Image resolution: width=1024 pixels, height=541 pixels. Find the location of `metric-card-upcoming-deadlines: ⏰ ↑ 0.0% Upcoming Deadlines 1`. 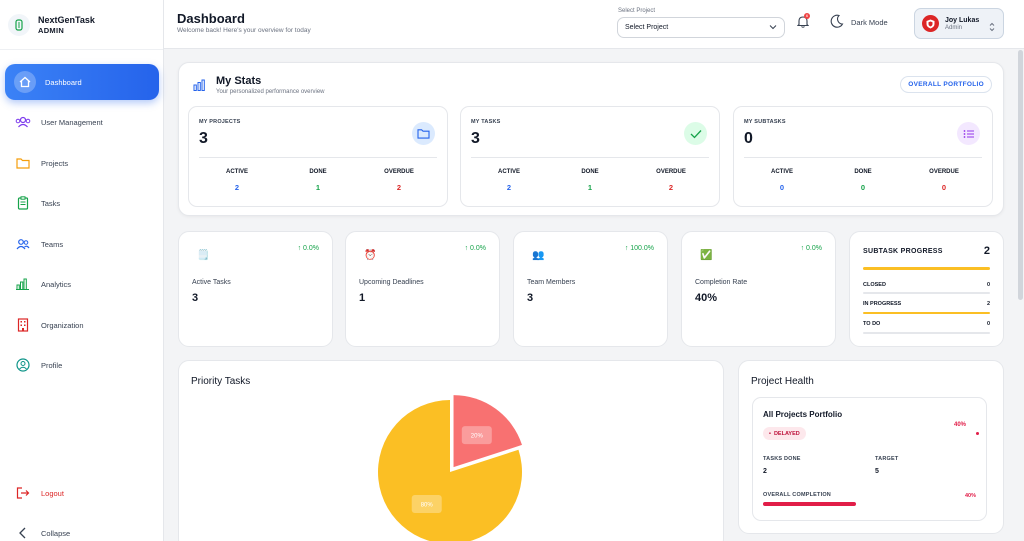

metric-card-upcoming-deadlines: ⏰ ↑ 0.0% Upcoming Deadlines 1 is located at coordinates (422, 289).